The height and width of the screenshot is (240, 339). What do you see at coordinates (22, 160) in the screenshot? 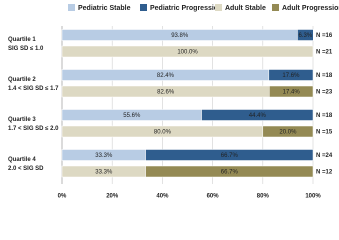
I see `category-label: Quartile 4` at bounding box center [22, 160].